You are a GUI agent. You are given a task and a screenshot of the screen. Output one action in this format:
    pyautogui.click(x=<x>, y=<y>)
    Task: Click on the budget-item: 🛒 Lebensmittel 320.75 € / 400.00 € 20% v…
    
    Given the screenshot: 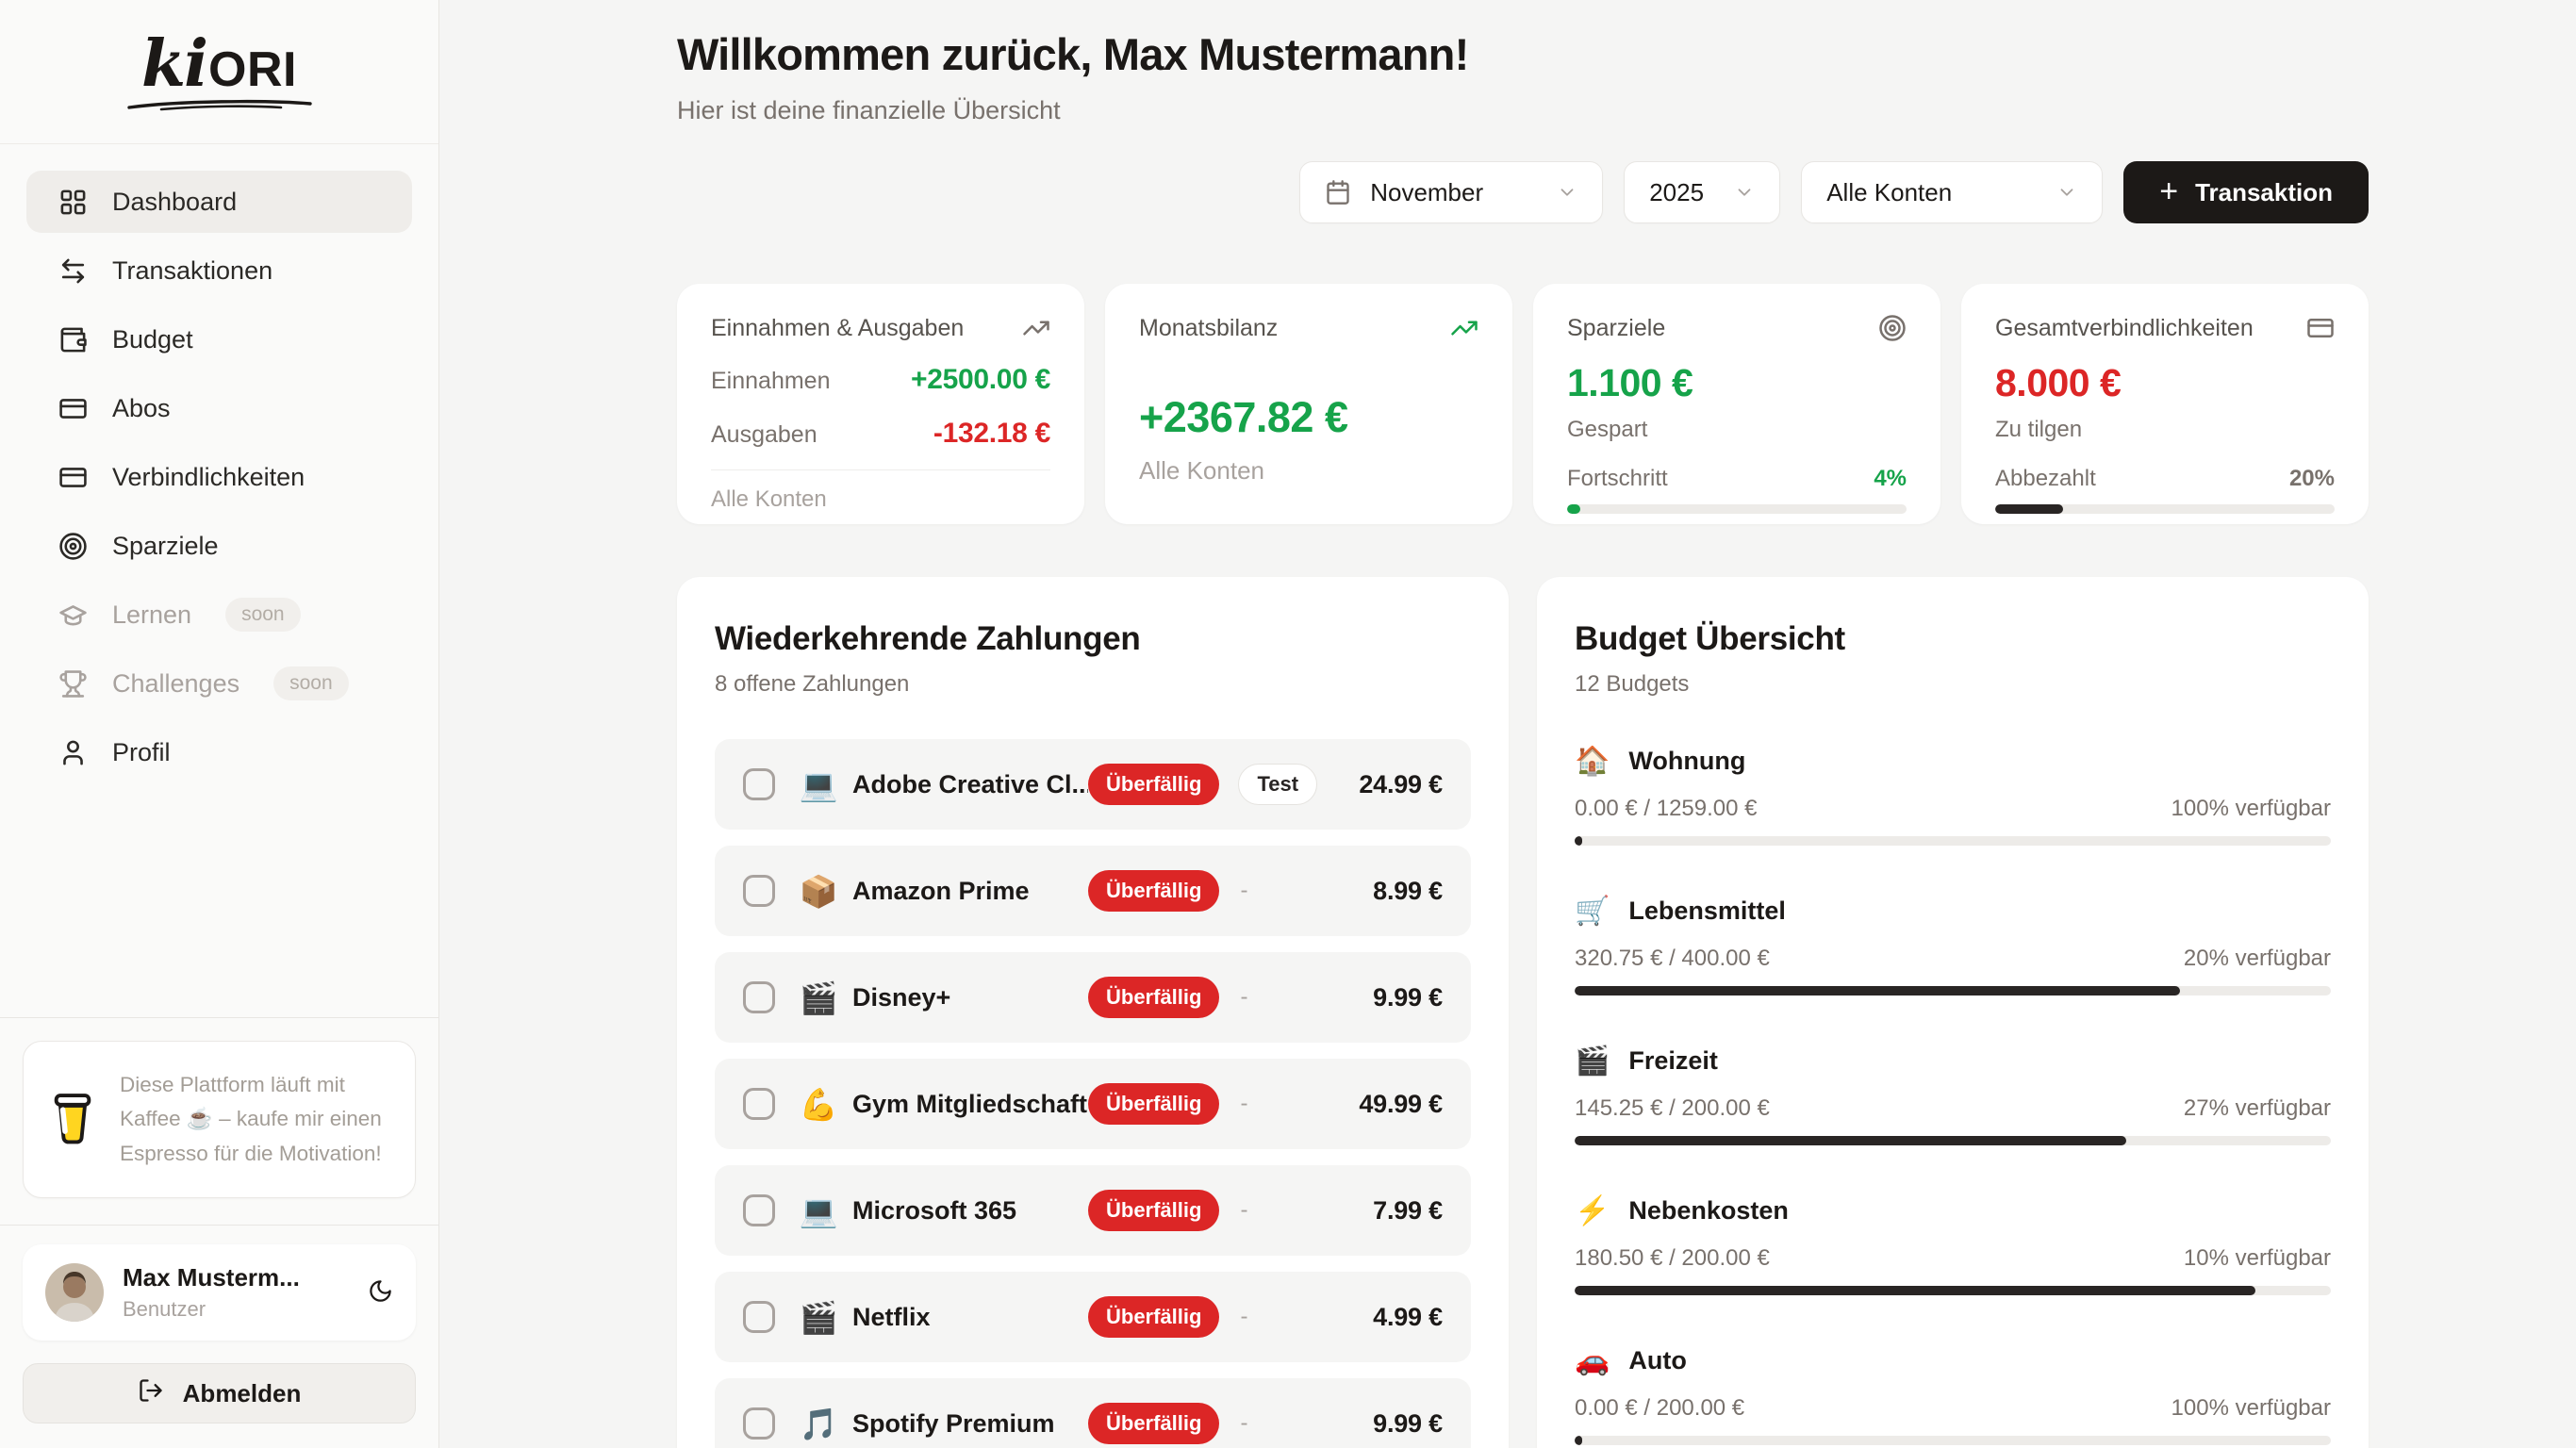 What is the action you would take?
    pyautogui.click(x=1953, y=946)
    